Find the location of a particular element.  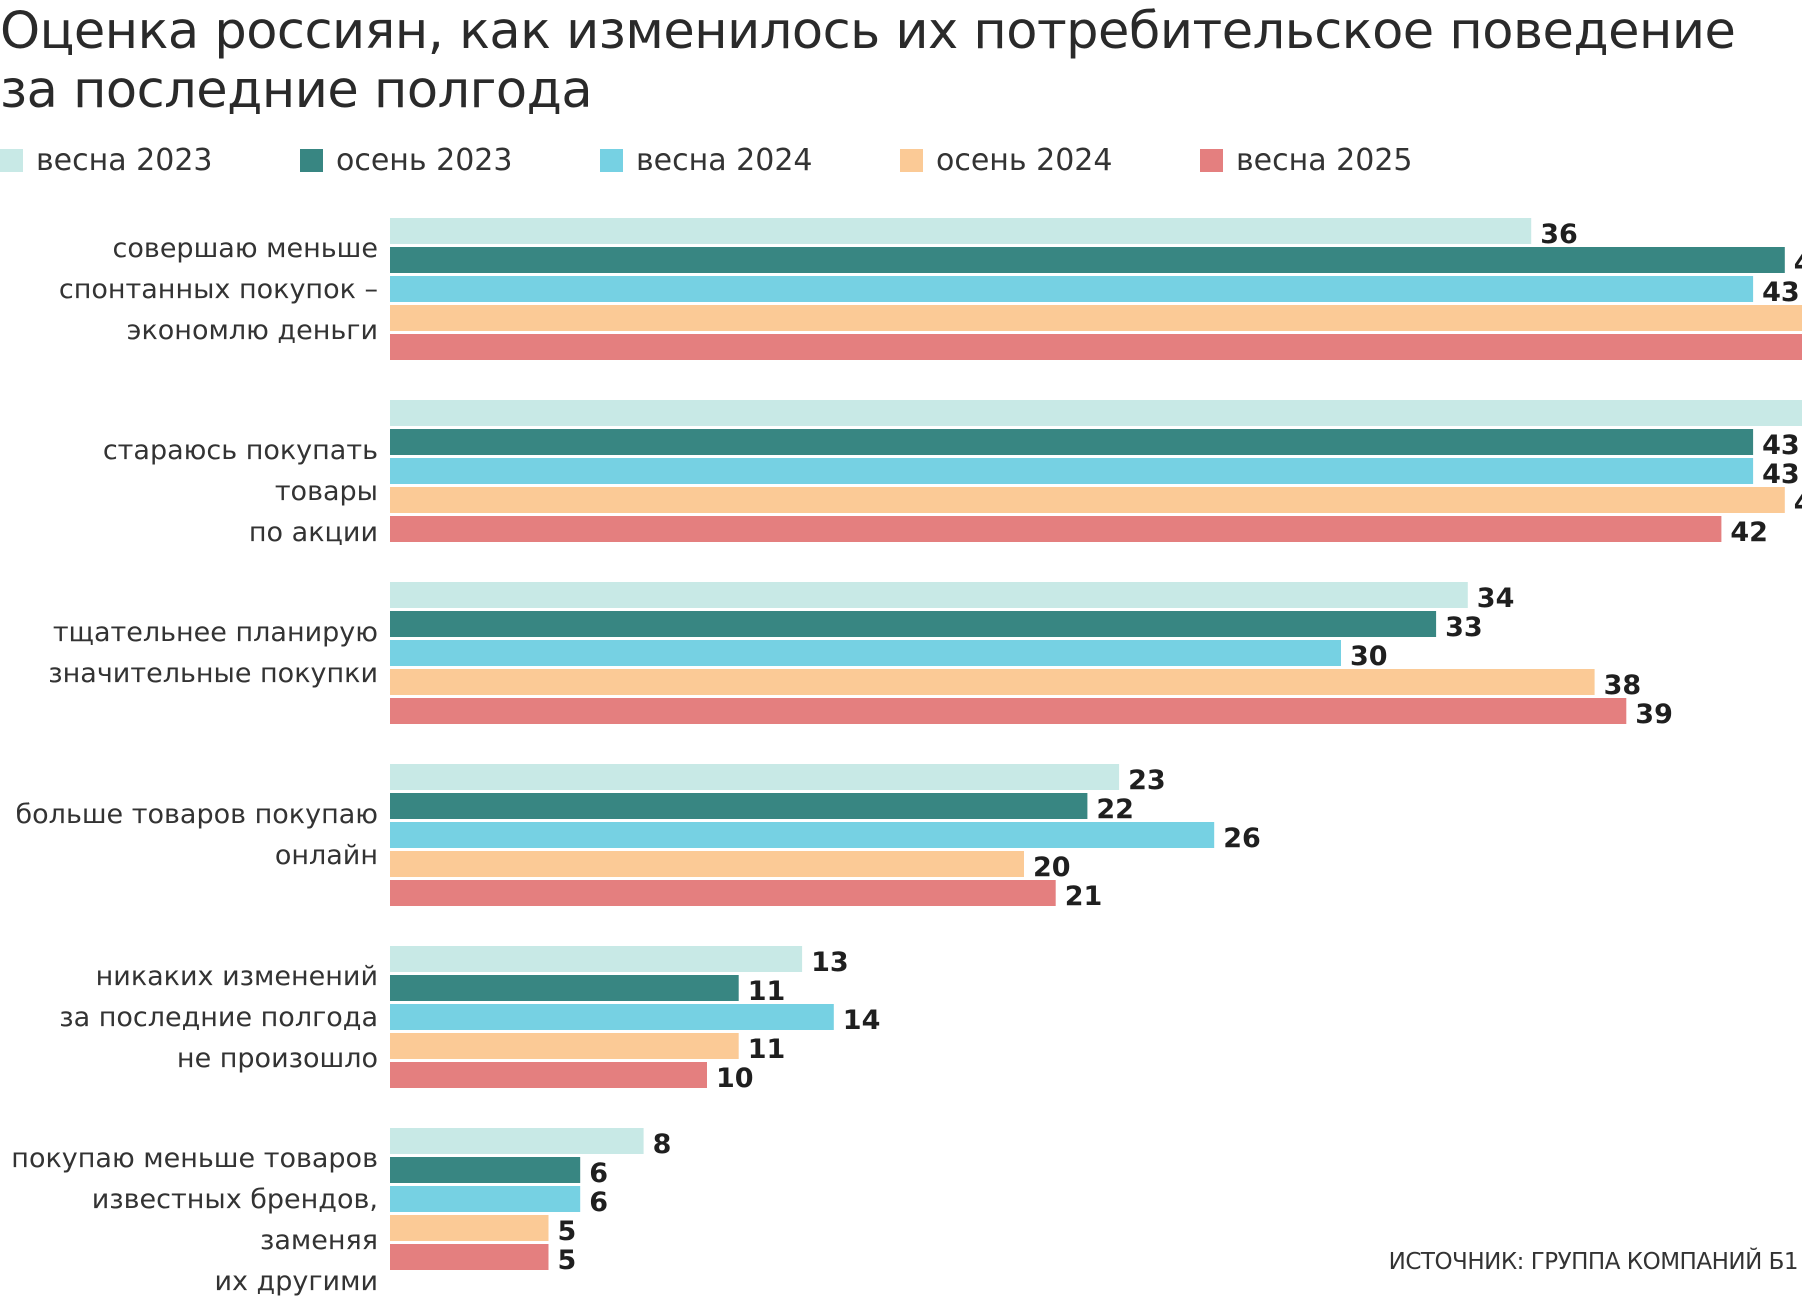

bar-value-label: 36 is located at coordinates (1559, 234).